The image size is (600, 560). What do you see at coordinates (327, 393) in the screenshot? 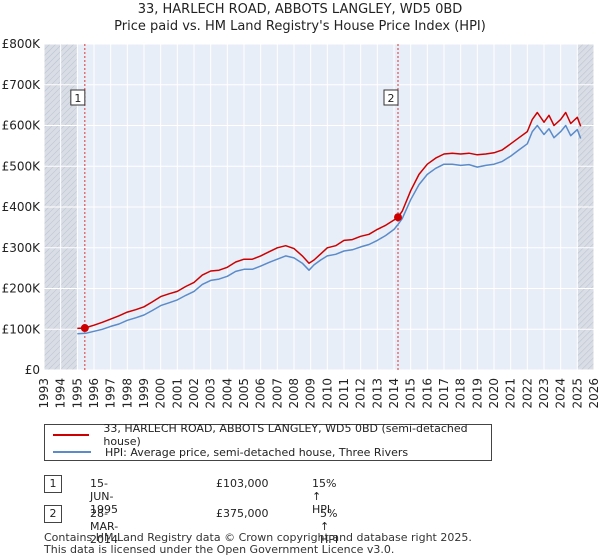
I see `x-tick-label: 2010` at bounding box center [327, 393].